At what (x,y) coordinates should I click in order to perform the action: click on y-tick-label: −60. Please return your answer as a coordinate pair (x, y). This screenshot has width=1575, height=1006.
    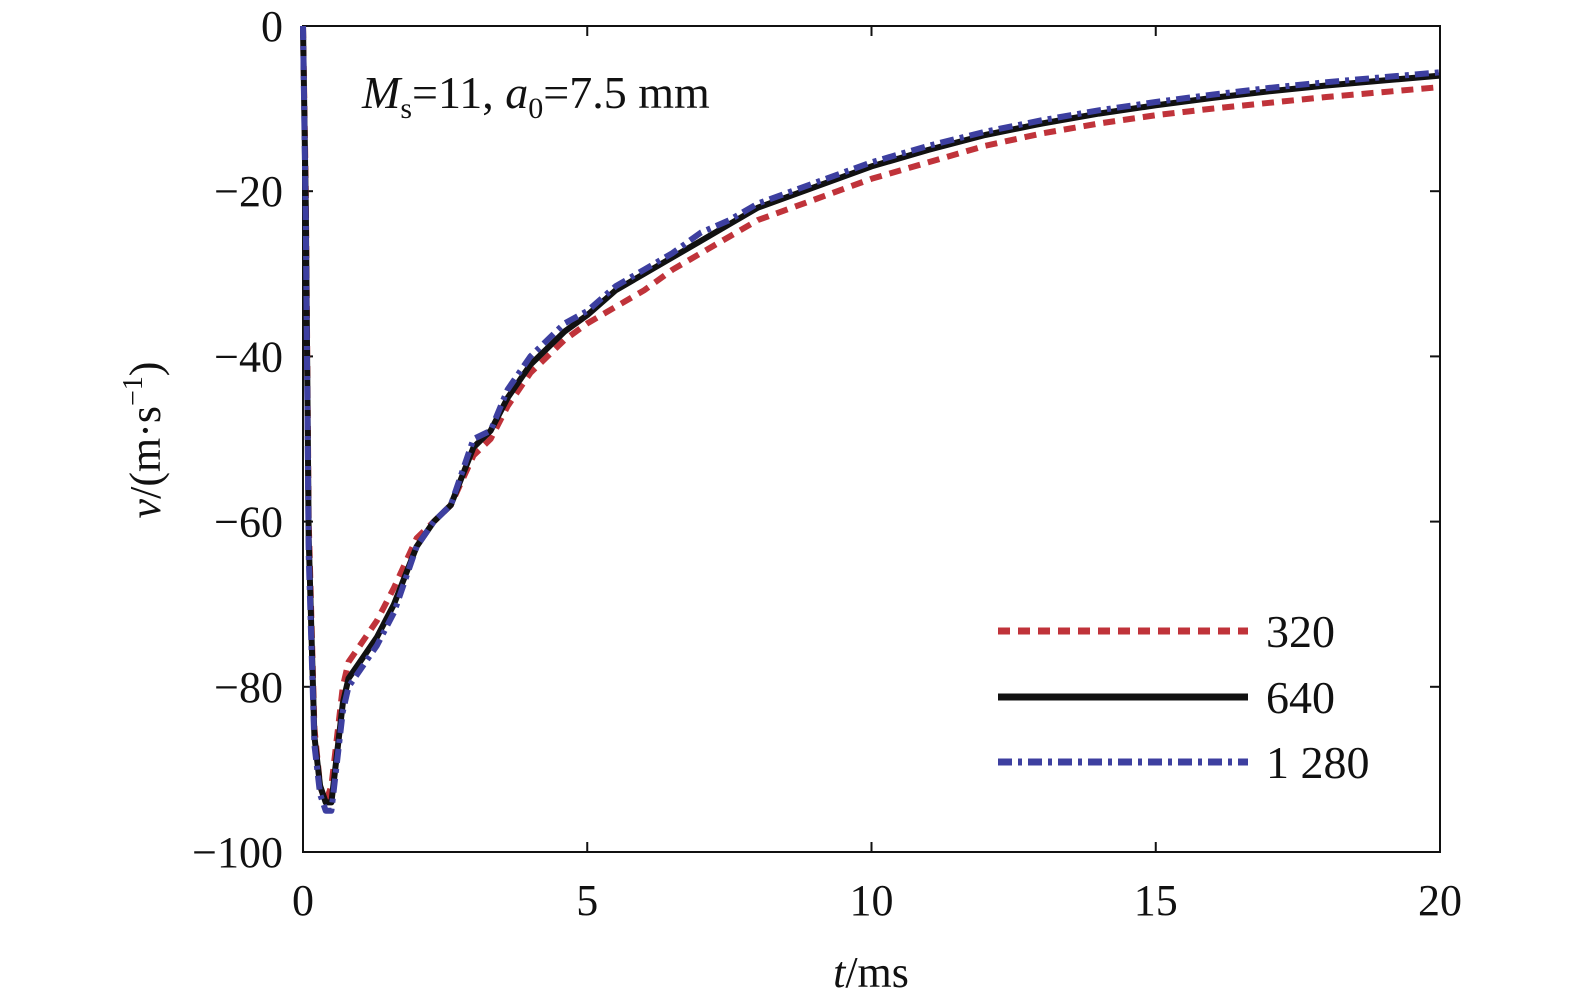
    Looking at the image, I should click on (248, 522).